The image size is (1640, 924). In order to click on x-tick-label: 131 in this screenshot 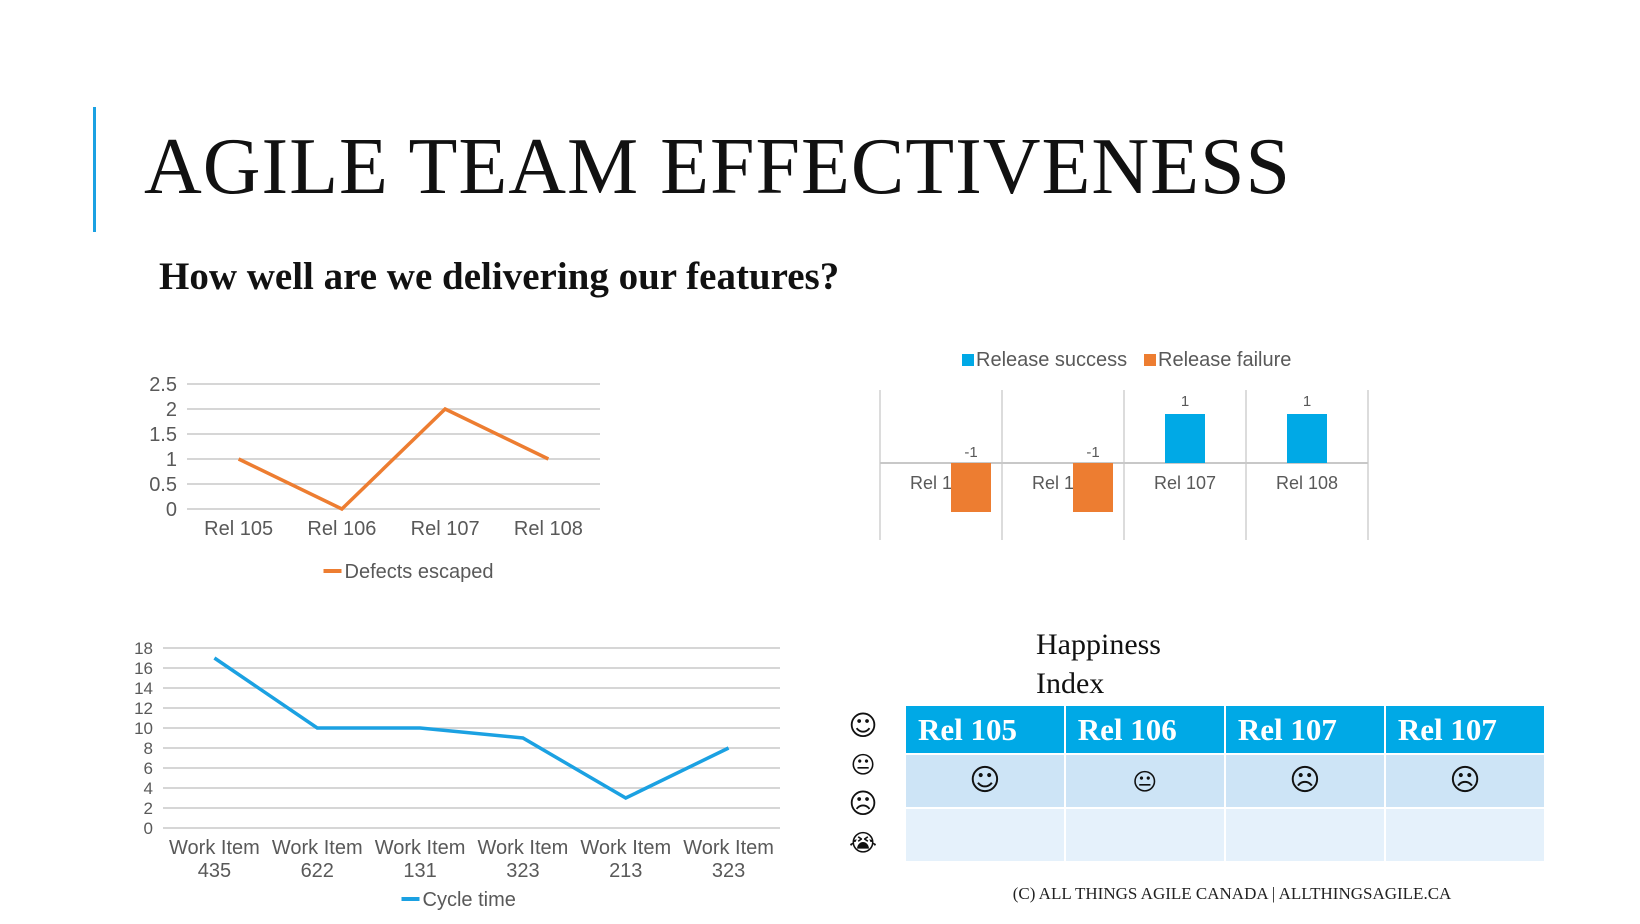, I will do `click(419, 871)`.